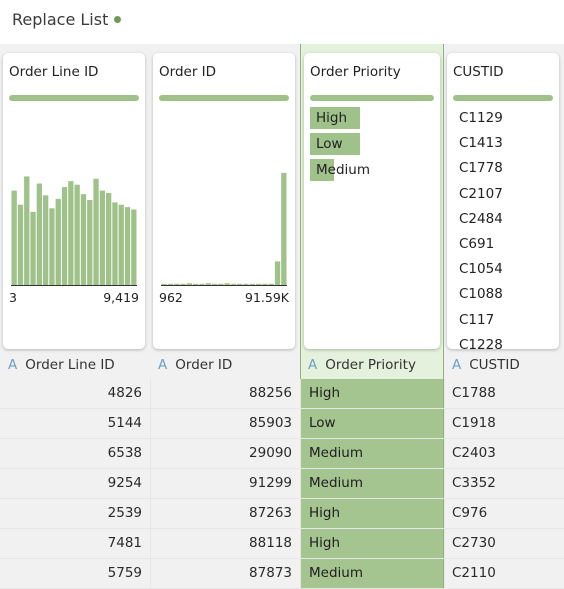  I want to click on profile-card-order-id: Order ID 962 91.59K, so click(224, 201).